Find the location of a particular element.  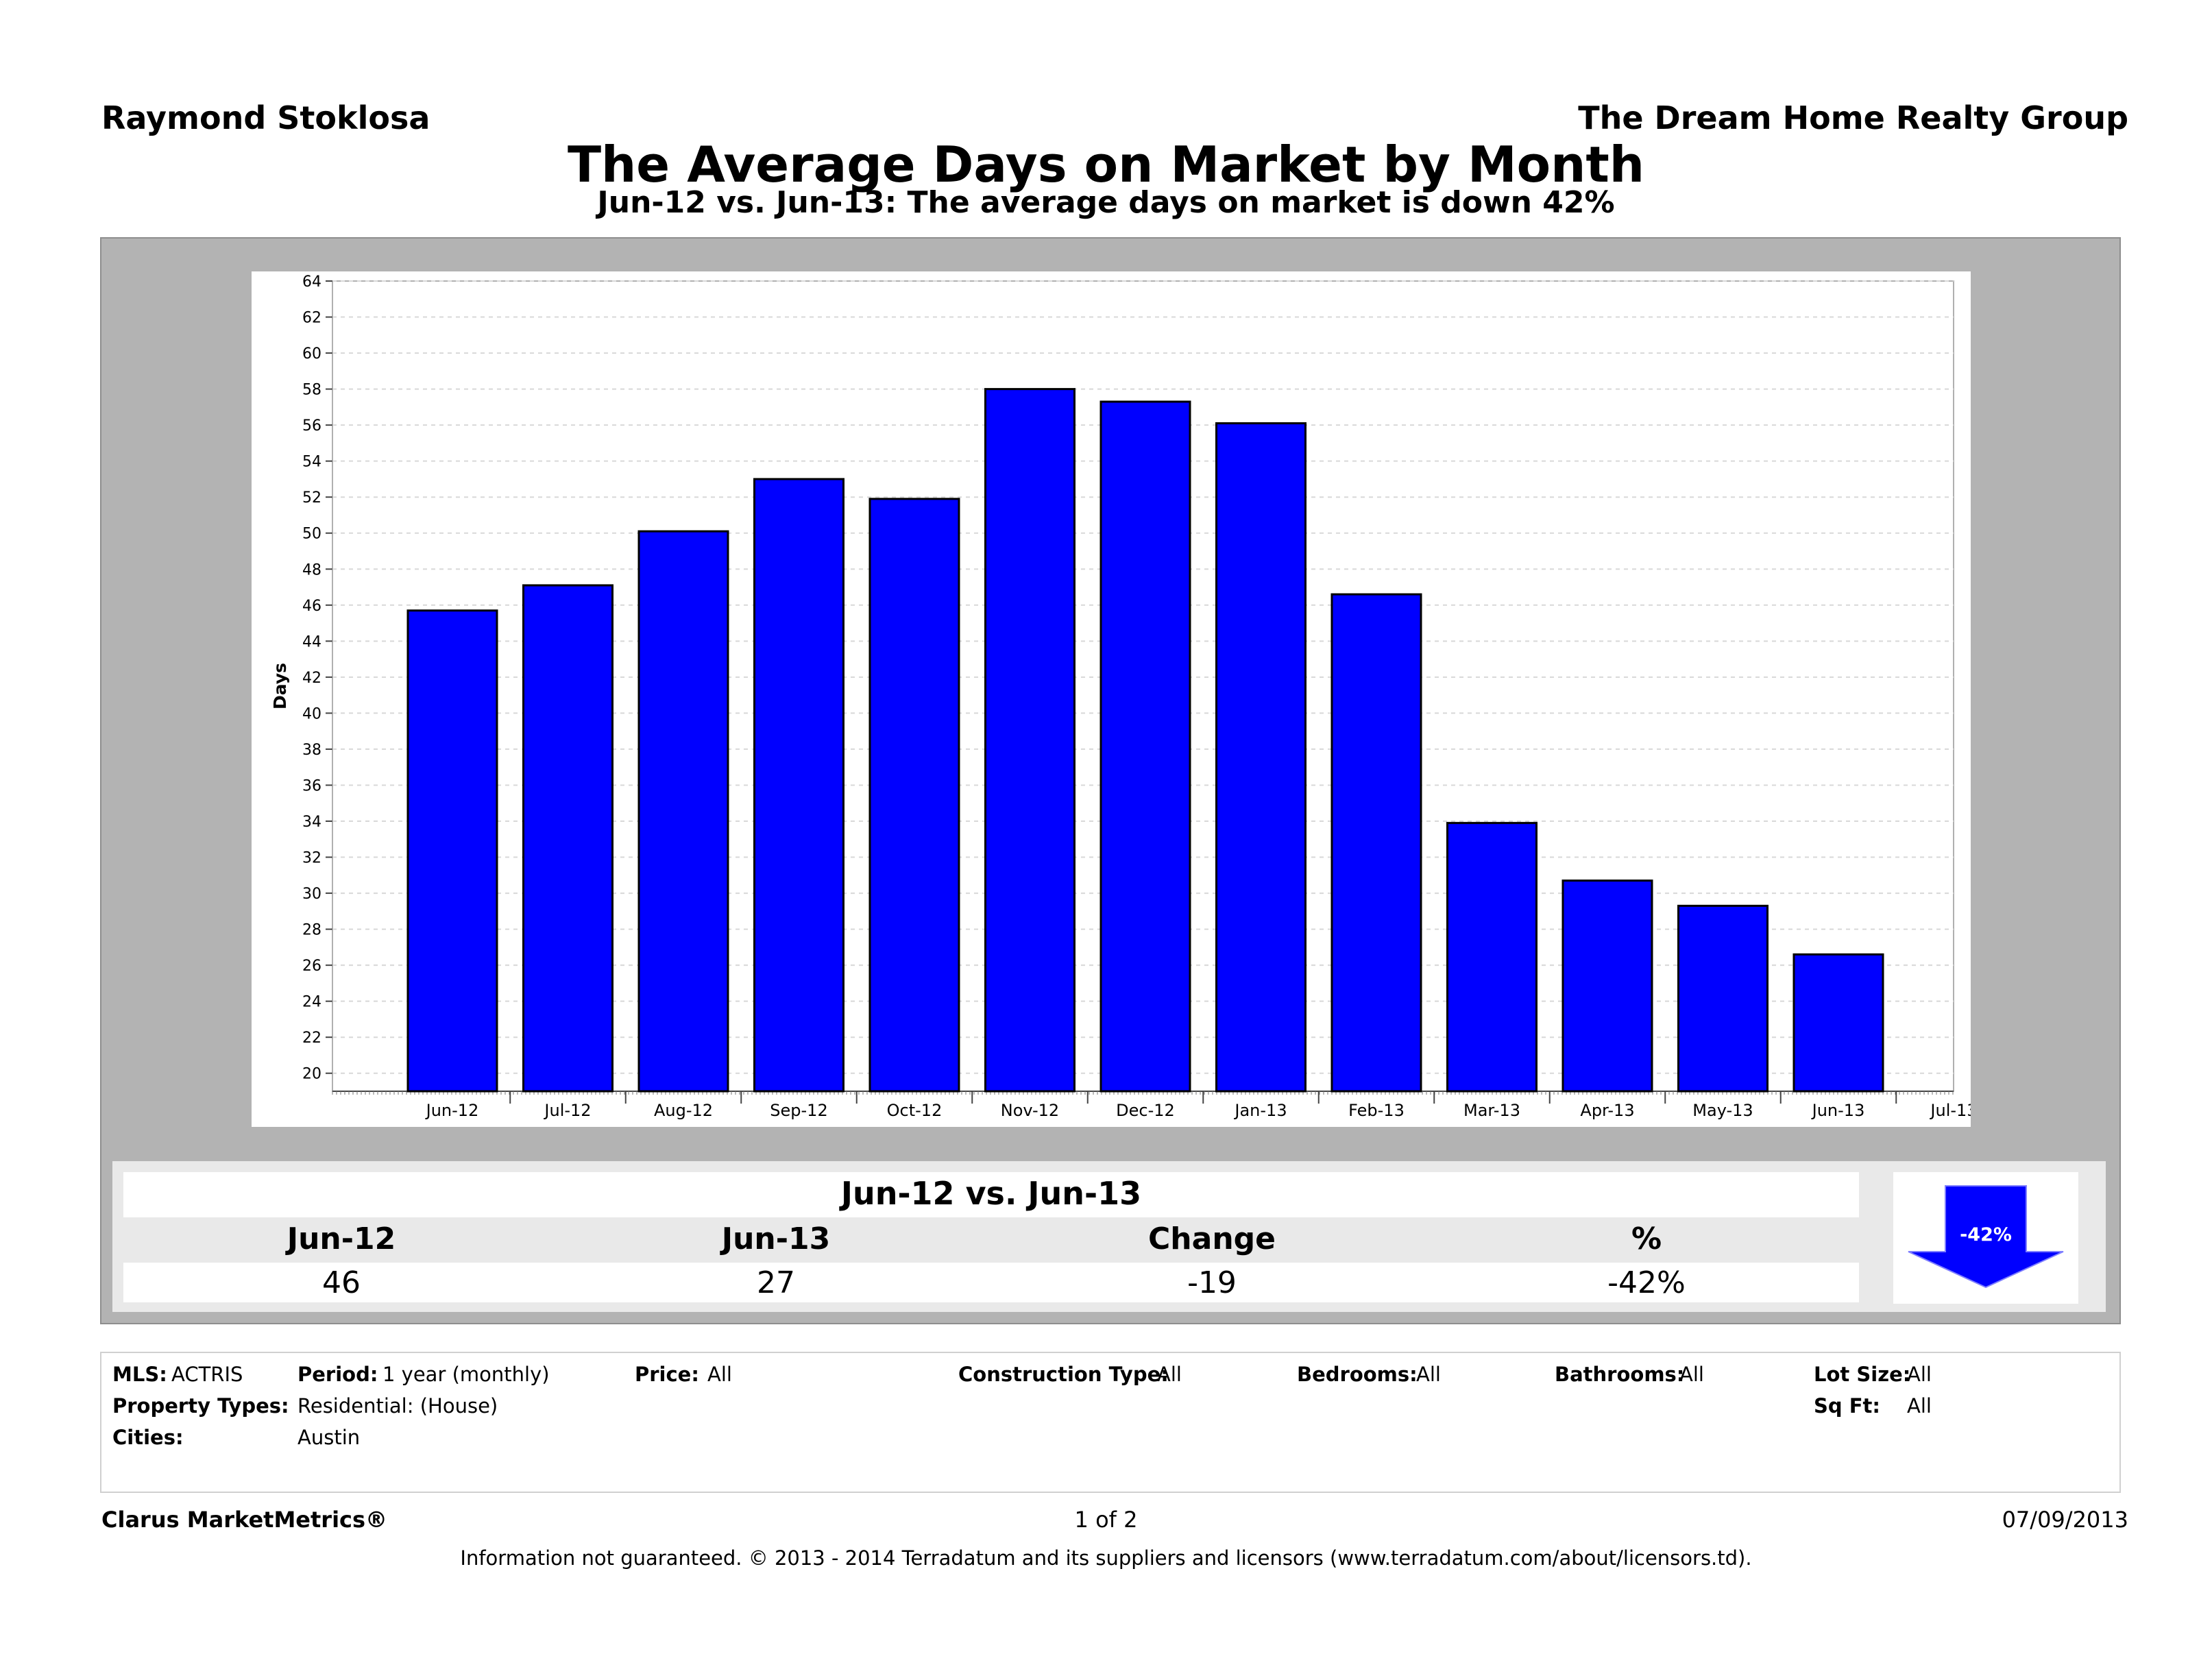

summary-values-band is located at coordinates (991, 1282).